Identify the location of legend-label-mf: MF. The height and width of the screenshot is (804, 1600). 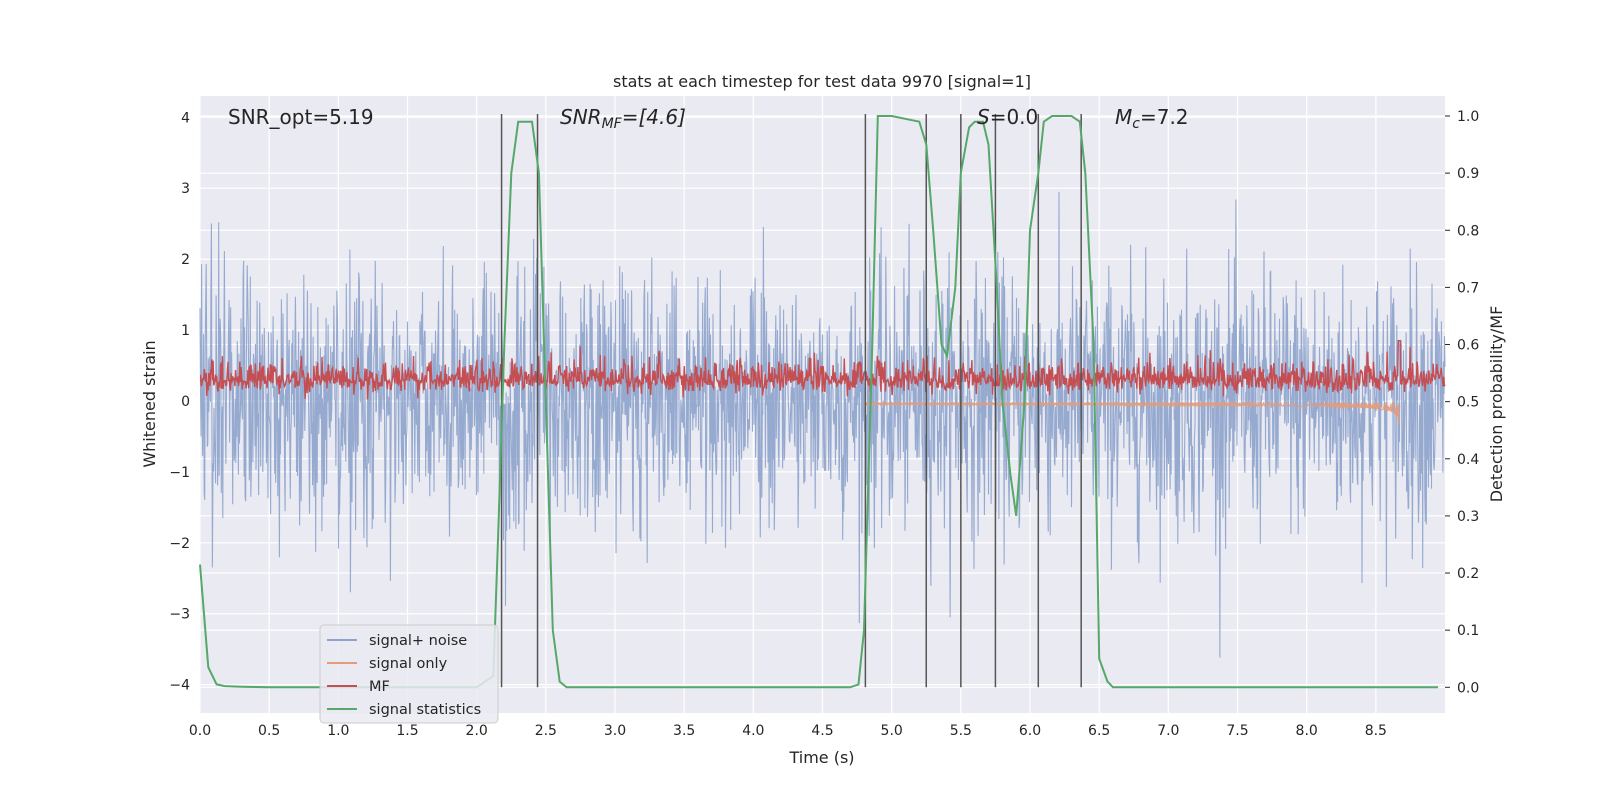
(379, 687).